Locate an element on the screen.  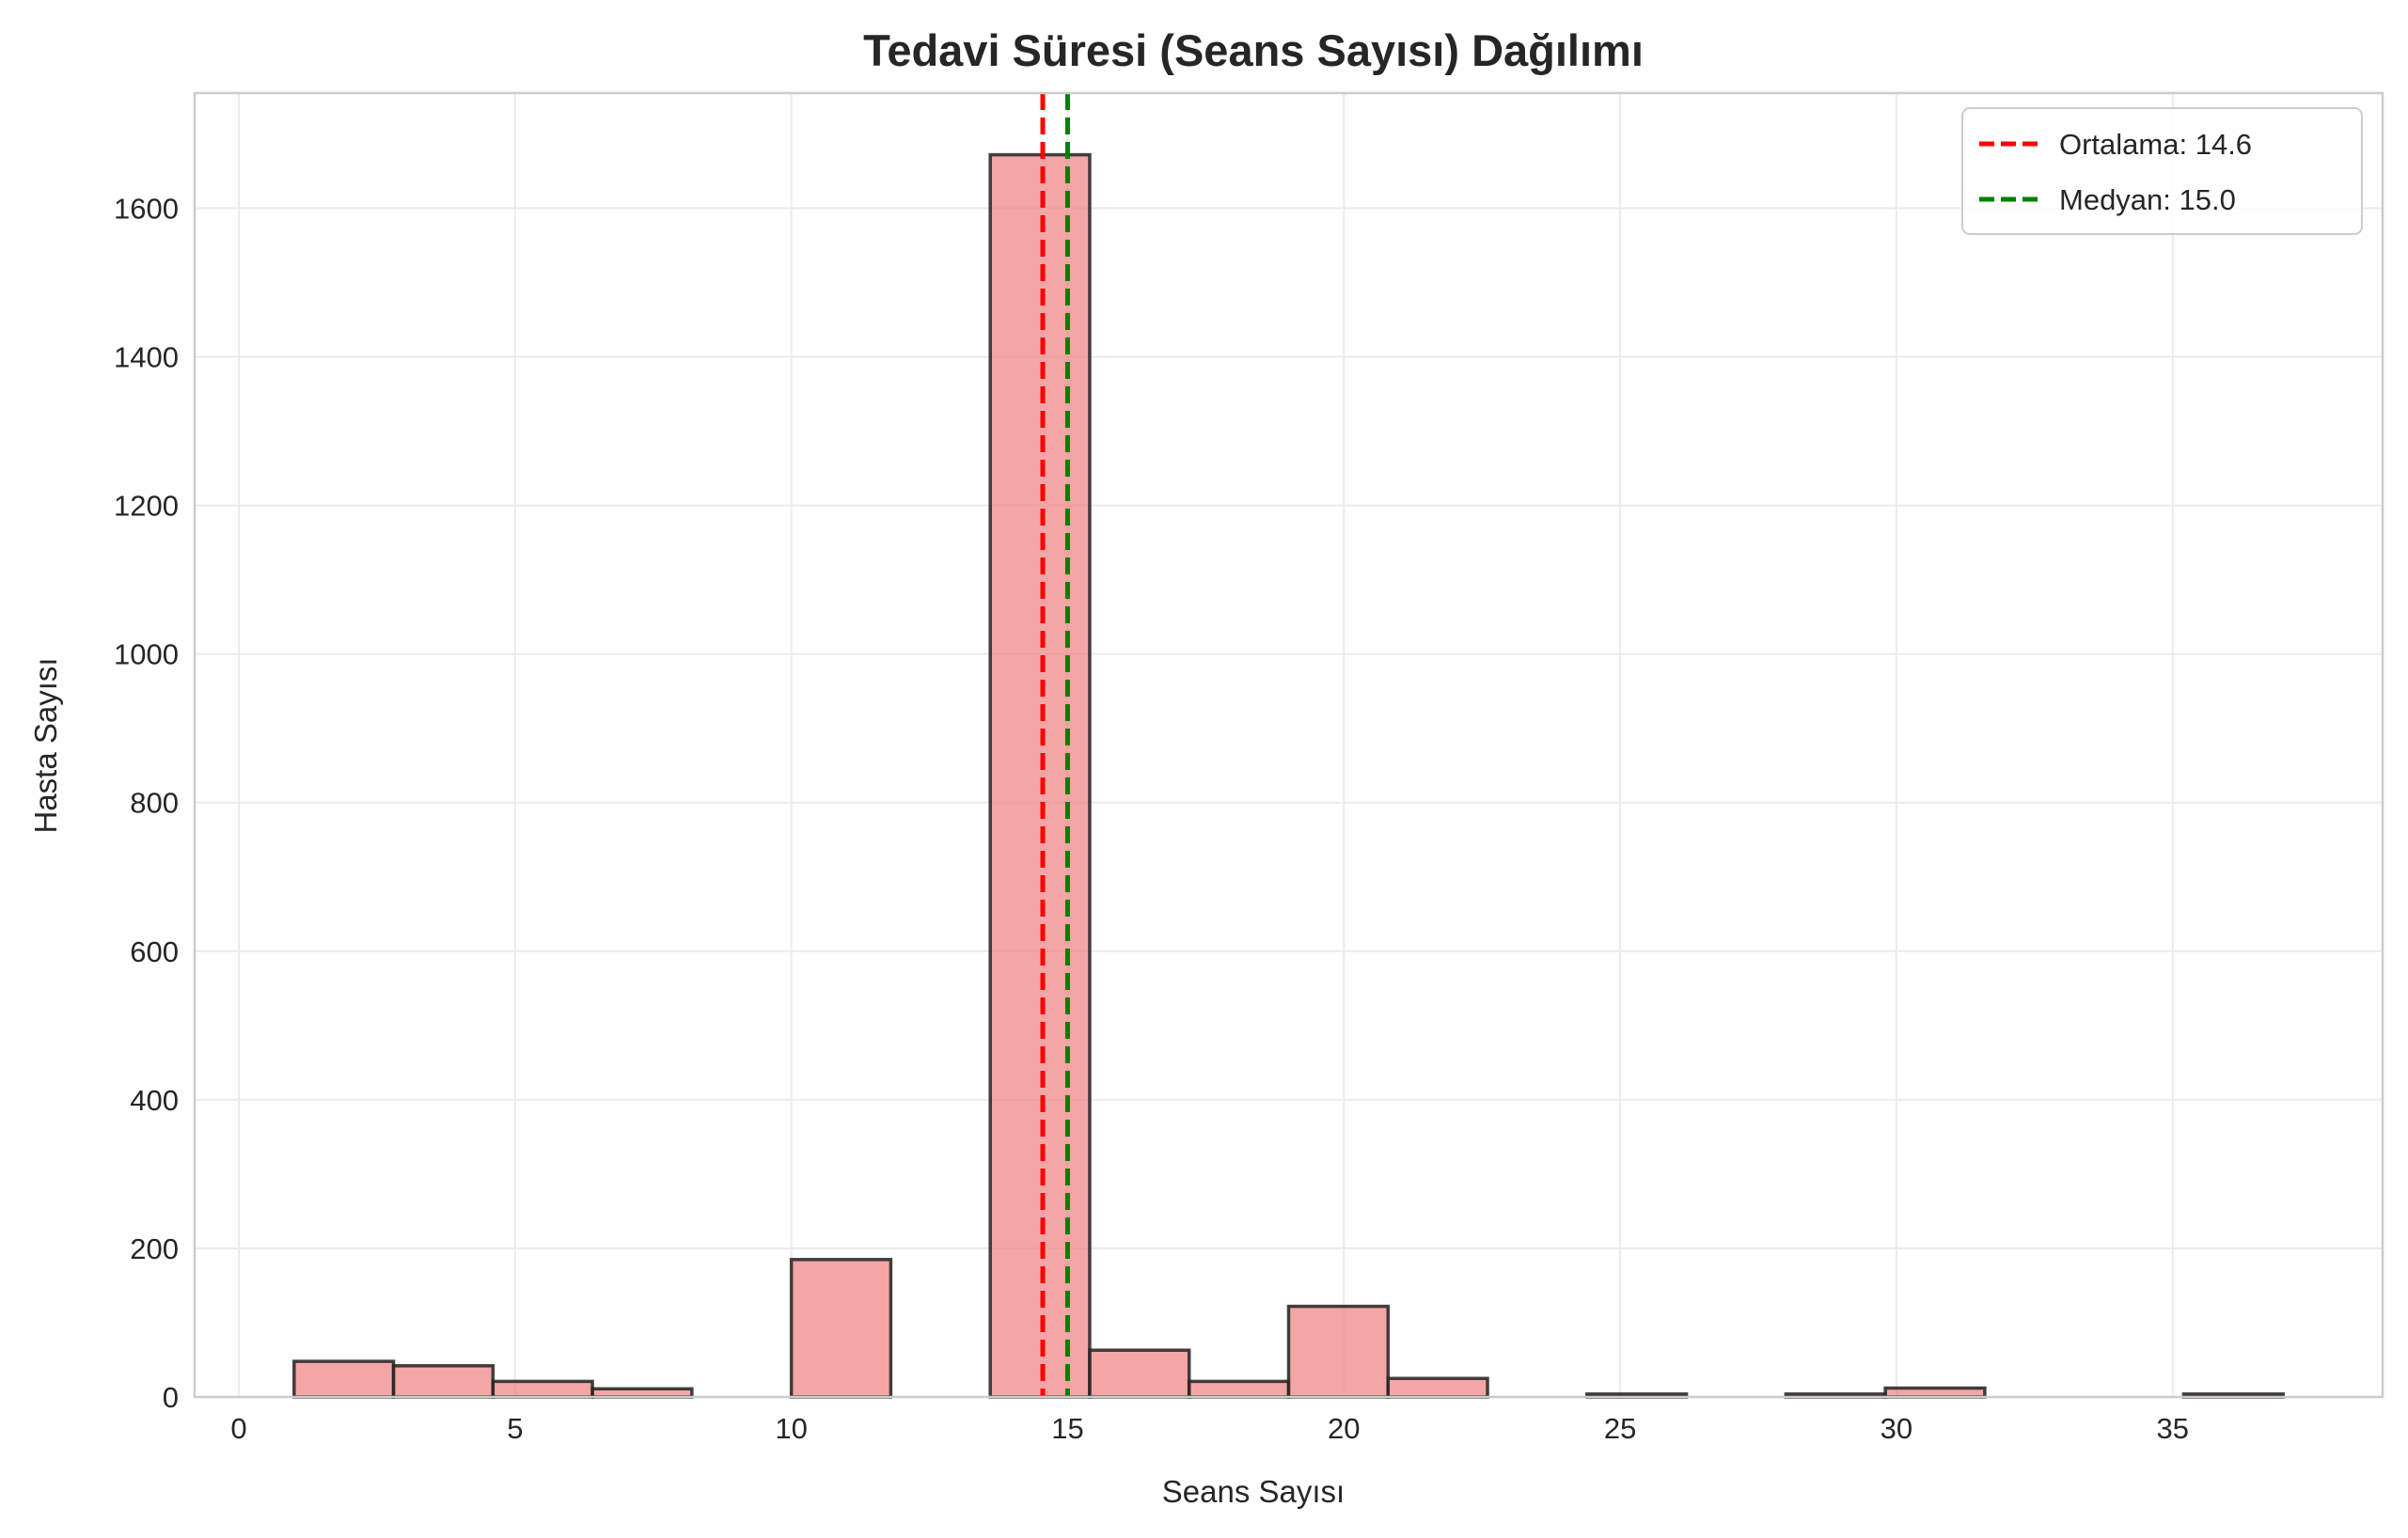
y-tick-label: 200 is located at coordinates (154, 1248).